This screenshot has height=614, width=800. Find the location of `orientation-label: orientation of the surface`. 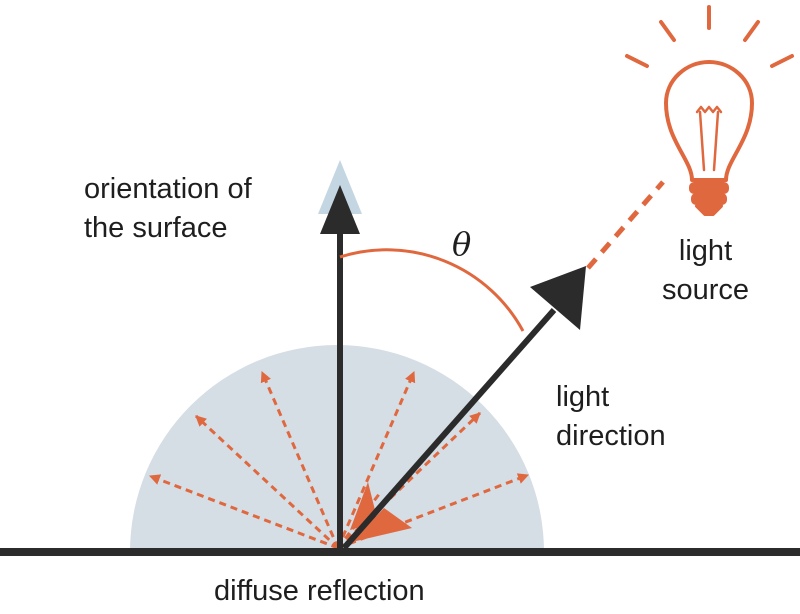

orientation-label: orientation of the surface is located at coordinates (168, 209).